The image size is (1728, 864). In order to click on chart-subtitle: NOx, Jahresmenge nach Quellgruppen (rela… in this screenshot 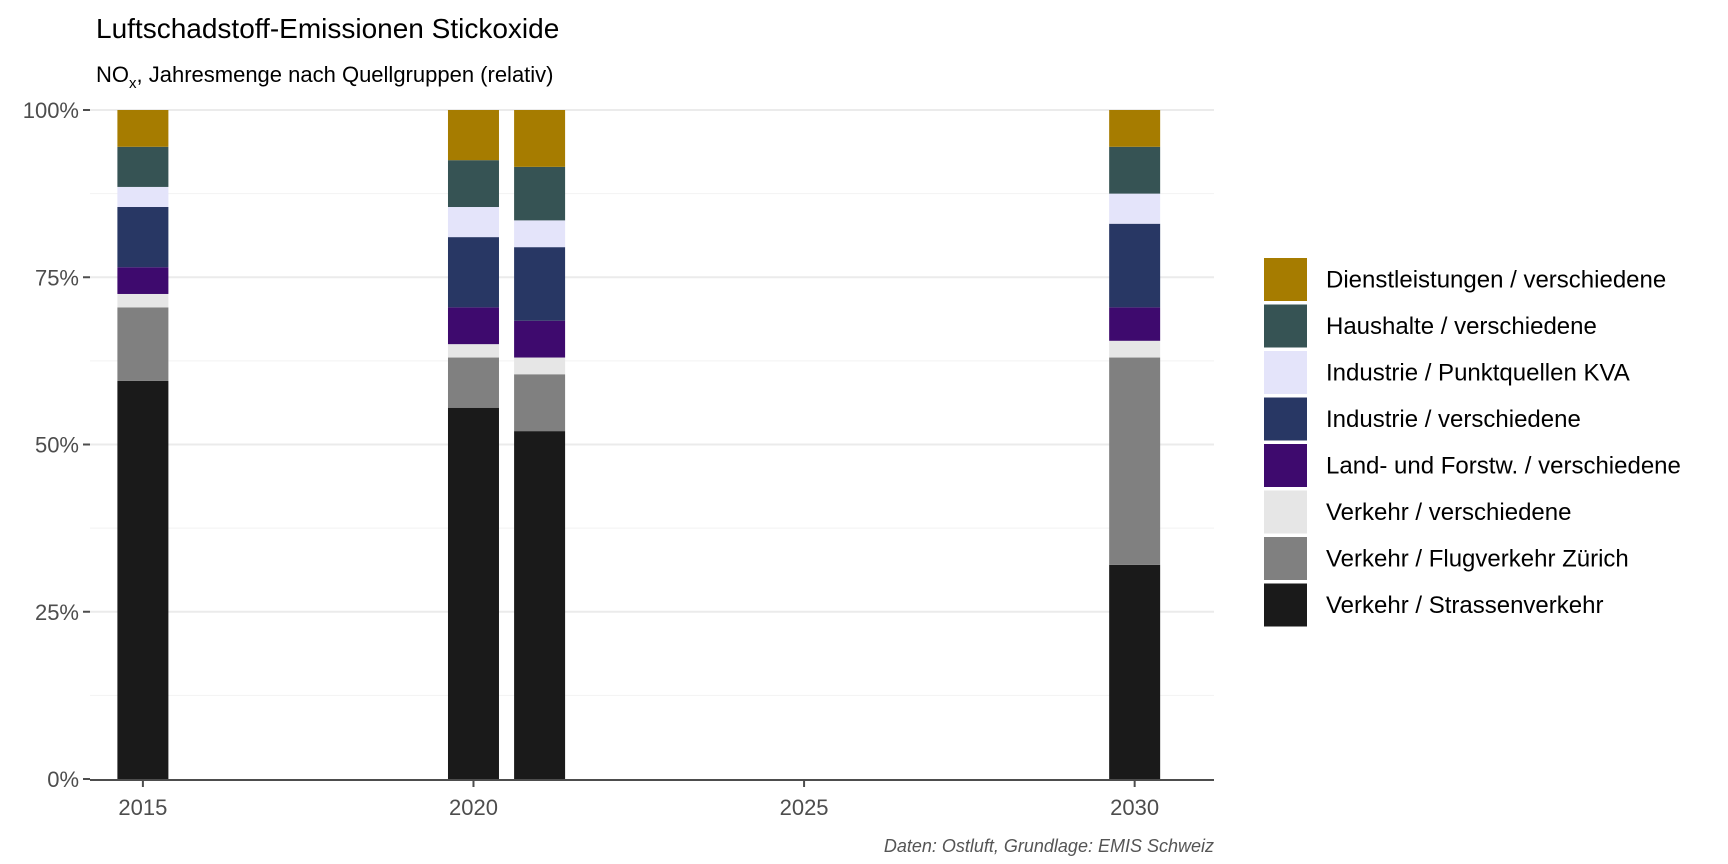, I will do `click(325, 77)`.